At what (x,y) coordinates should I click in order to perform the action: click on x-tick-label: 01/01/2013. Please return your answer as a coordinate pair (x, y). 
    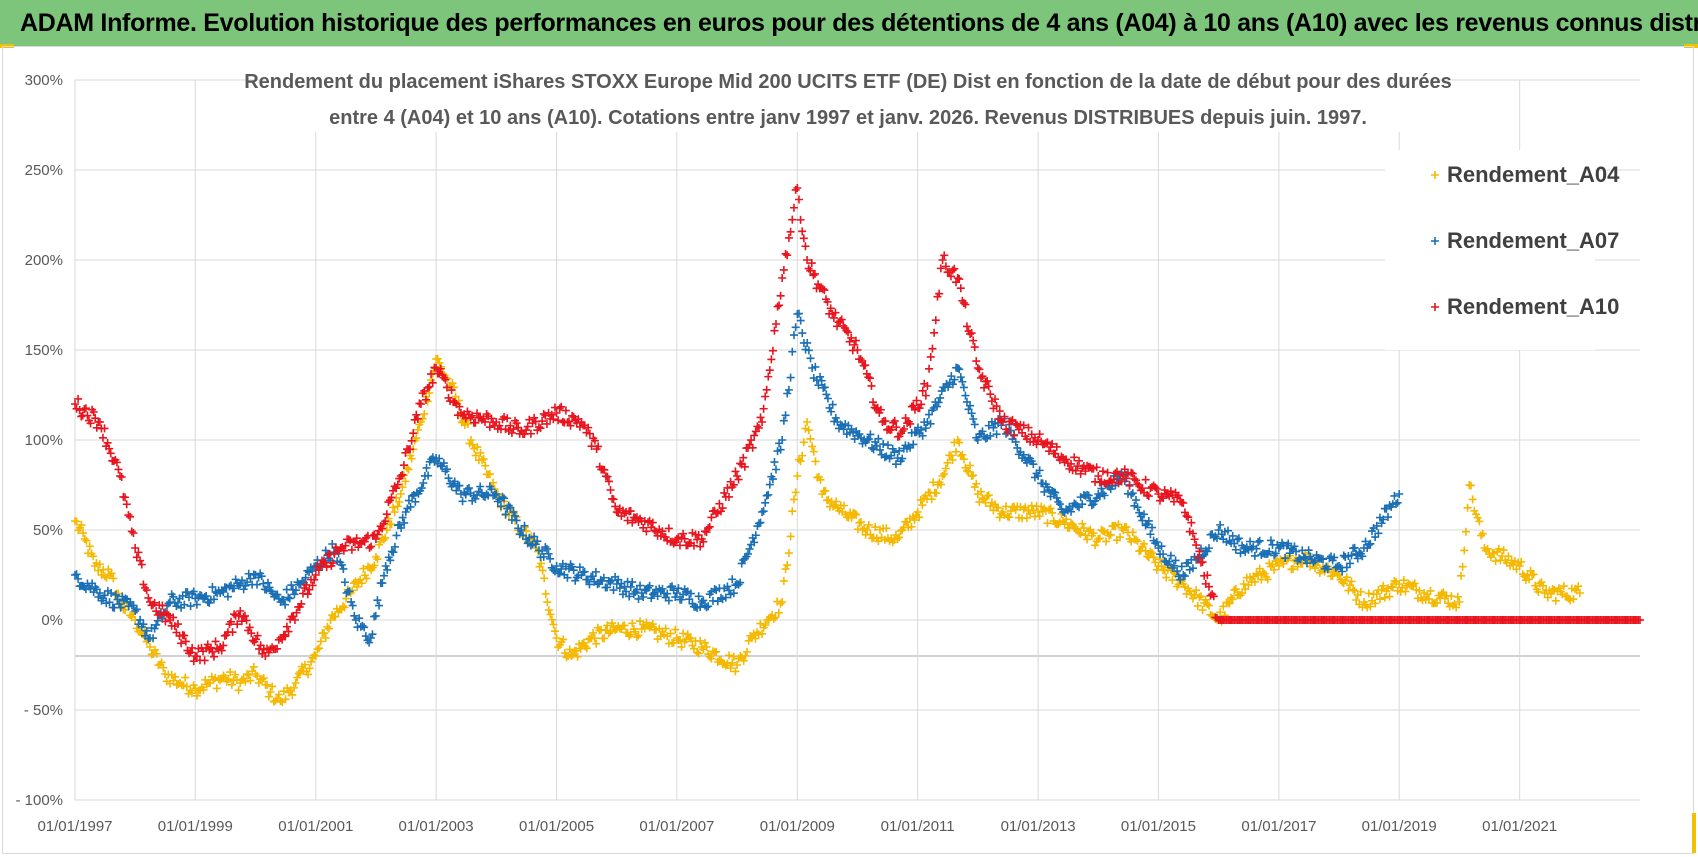
    Looking at the image, I should click on (1038, 826).